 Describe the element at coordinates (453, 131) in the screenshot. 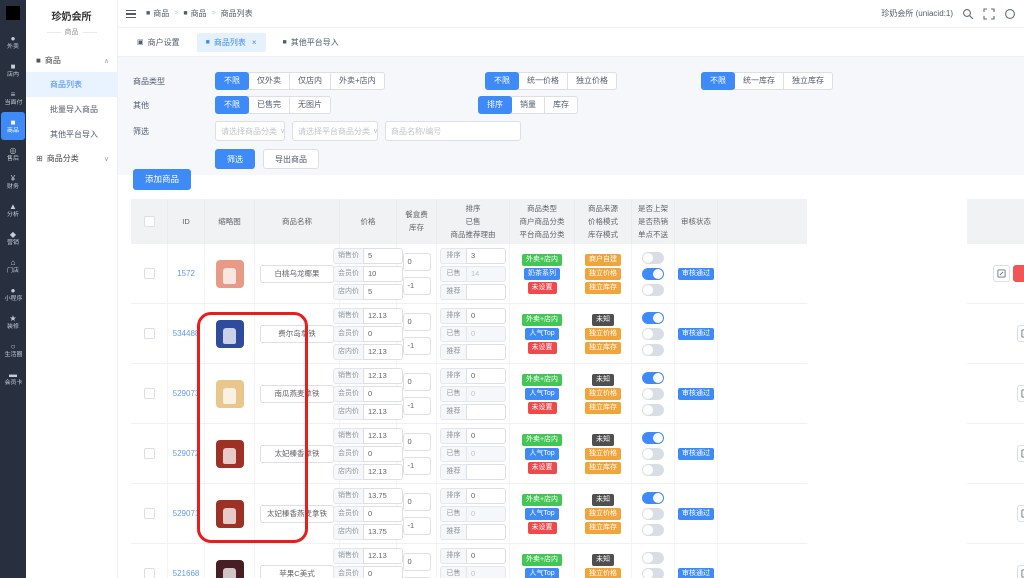

I see `keyword-input` at that location.